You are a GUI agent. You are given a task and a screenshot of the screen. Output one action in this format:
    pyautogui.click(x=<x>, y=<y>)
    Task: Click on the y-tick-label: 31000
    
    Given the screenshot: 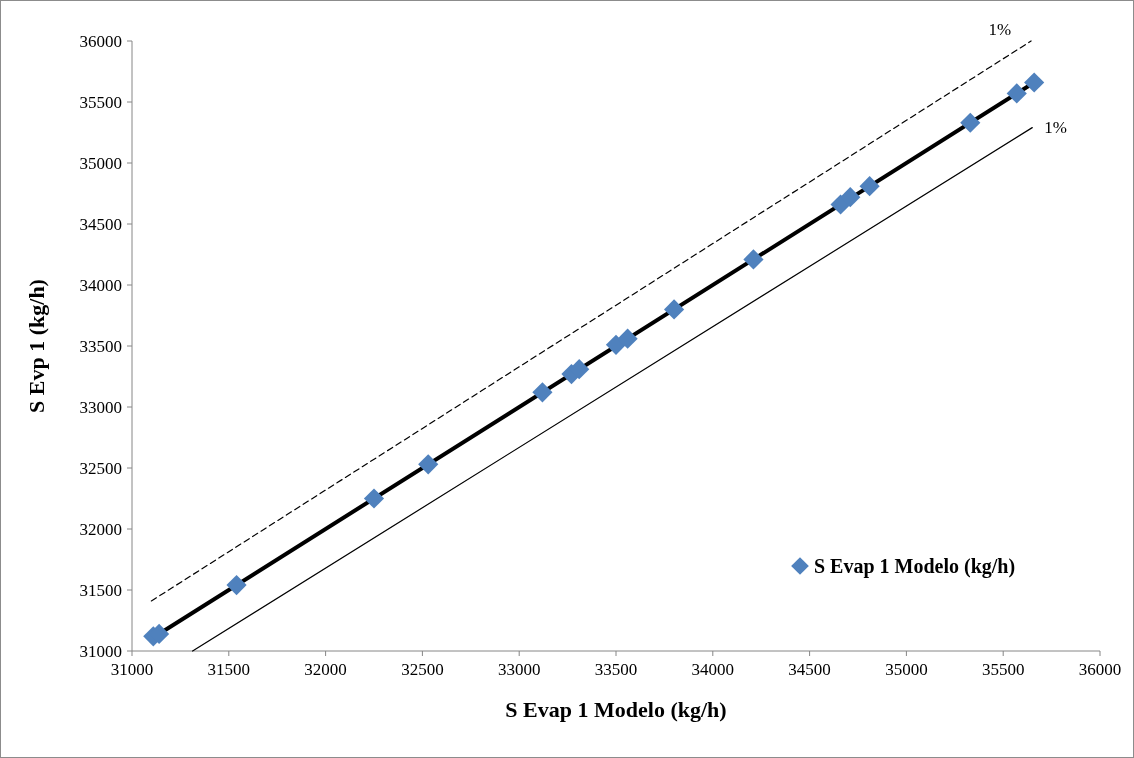 What is the action you would take?
    pyautogui.click(x=100, y=651)
    